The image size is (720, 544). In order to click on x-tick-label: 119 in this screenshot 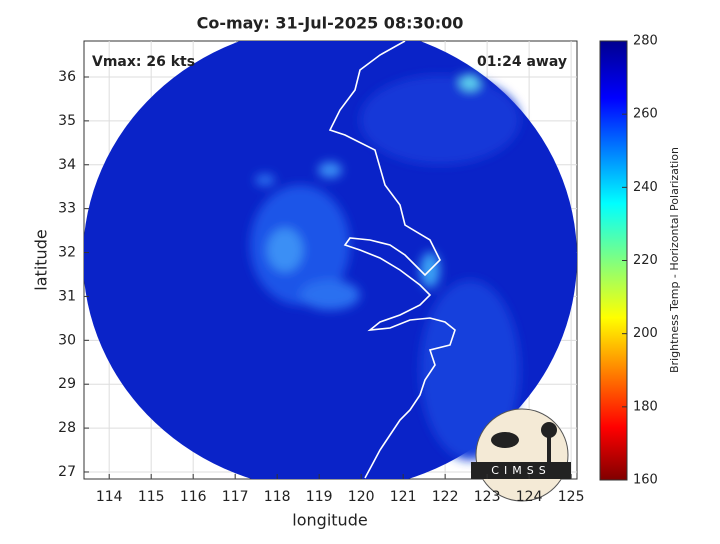, I will do `click(319, 497)`.